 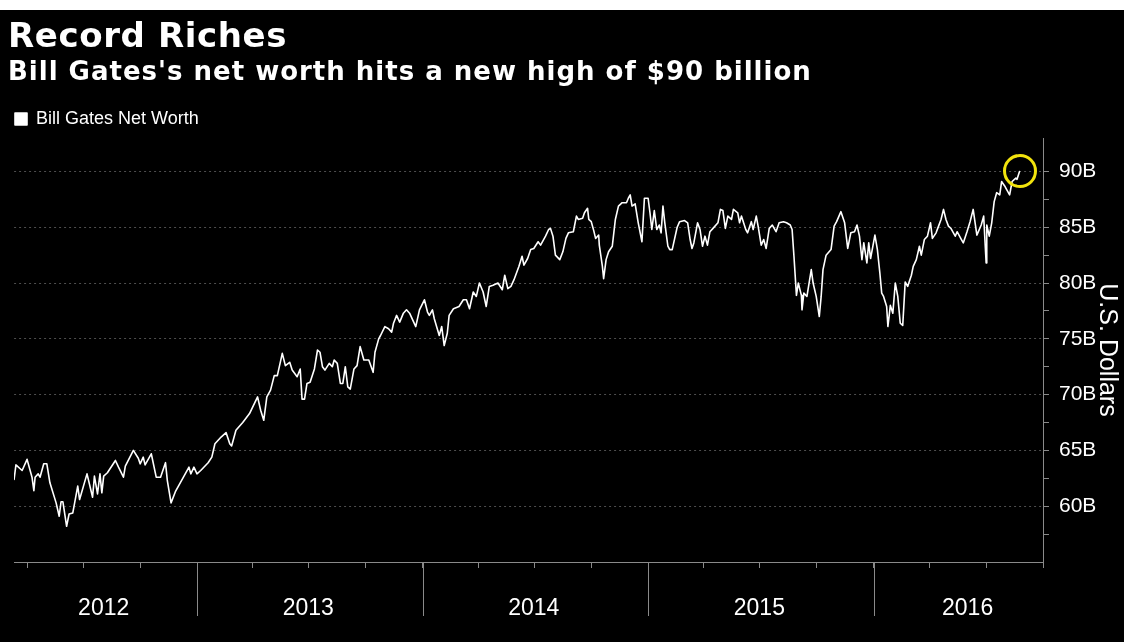 I want to click on chart-subtitle: Bill Gates's net worth hits a new high of $90 billion, so click(x=410, y=71).